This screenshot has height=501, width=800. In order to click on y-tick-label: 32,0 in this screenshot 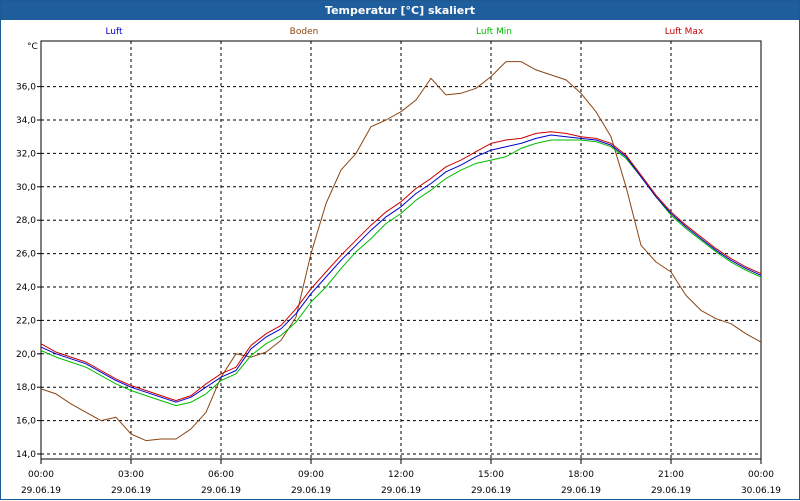, I will do `click(26, 154)`.